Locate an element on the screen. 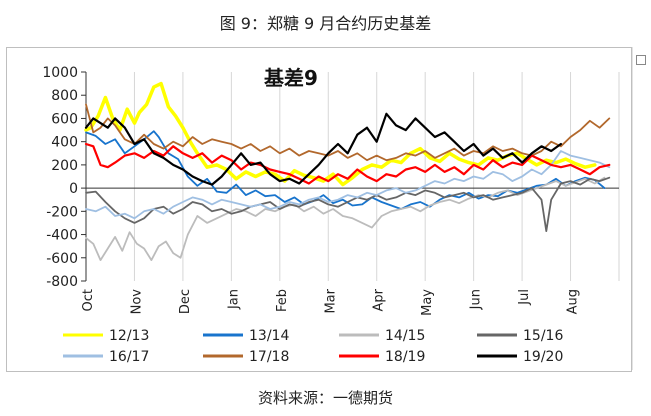  x-tick-label: Mar is located at coordinates (330, 300).